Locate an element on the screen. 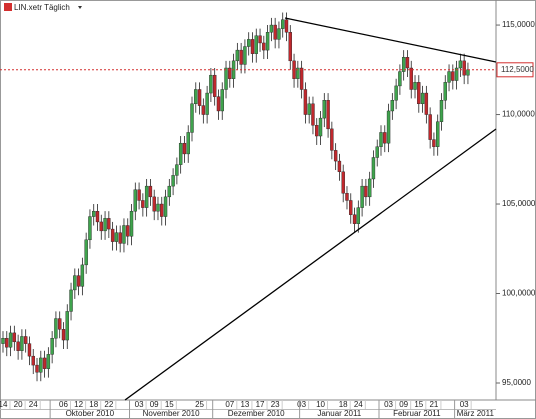  last-price-label: 112,5000 is located at coordinates (517, 69).